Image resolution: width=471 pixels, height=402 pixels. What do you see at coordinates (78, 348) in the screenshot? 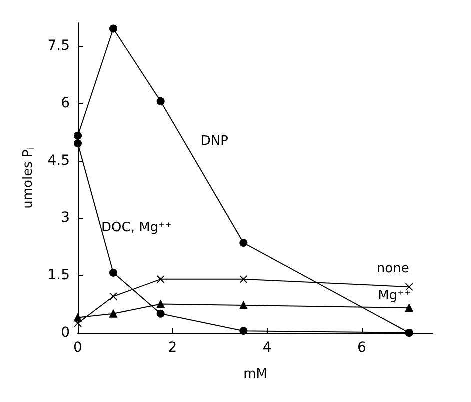
I see `x-tick-label: 0` at bounding box center [78, 348].